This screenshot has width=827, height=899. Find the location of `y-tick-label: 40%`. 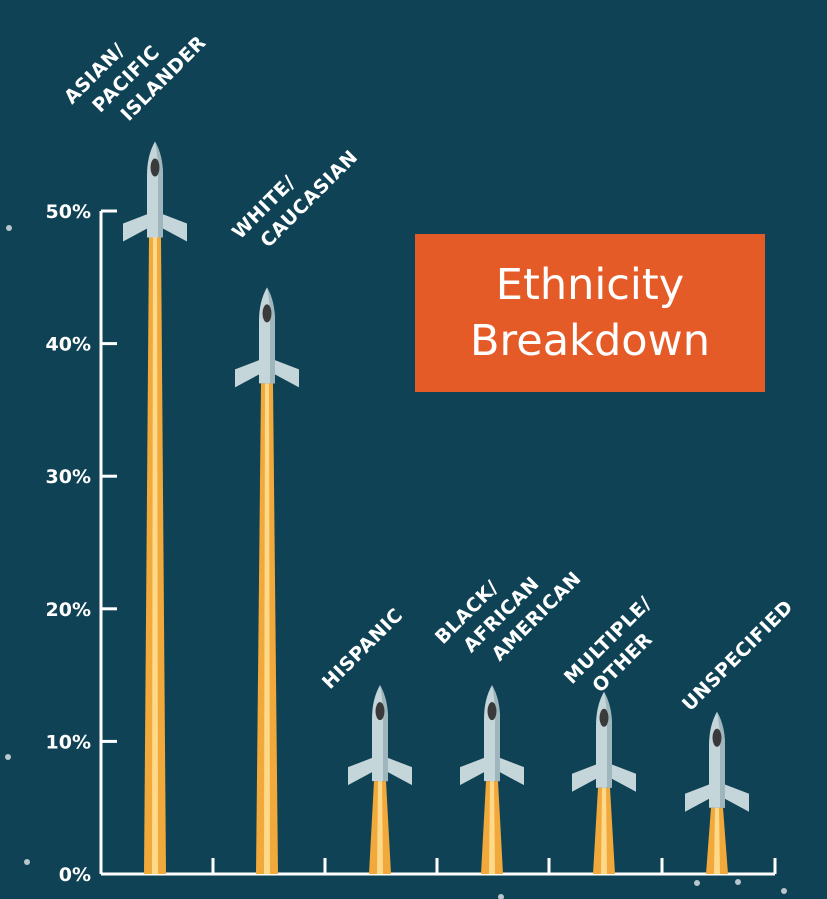

y-tick-label: 40% is located at coordinates (68, 345).